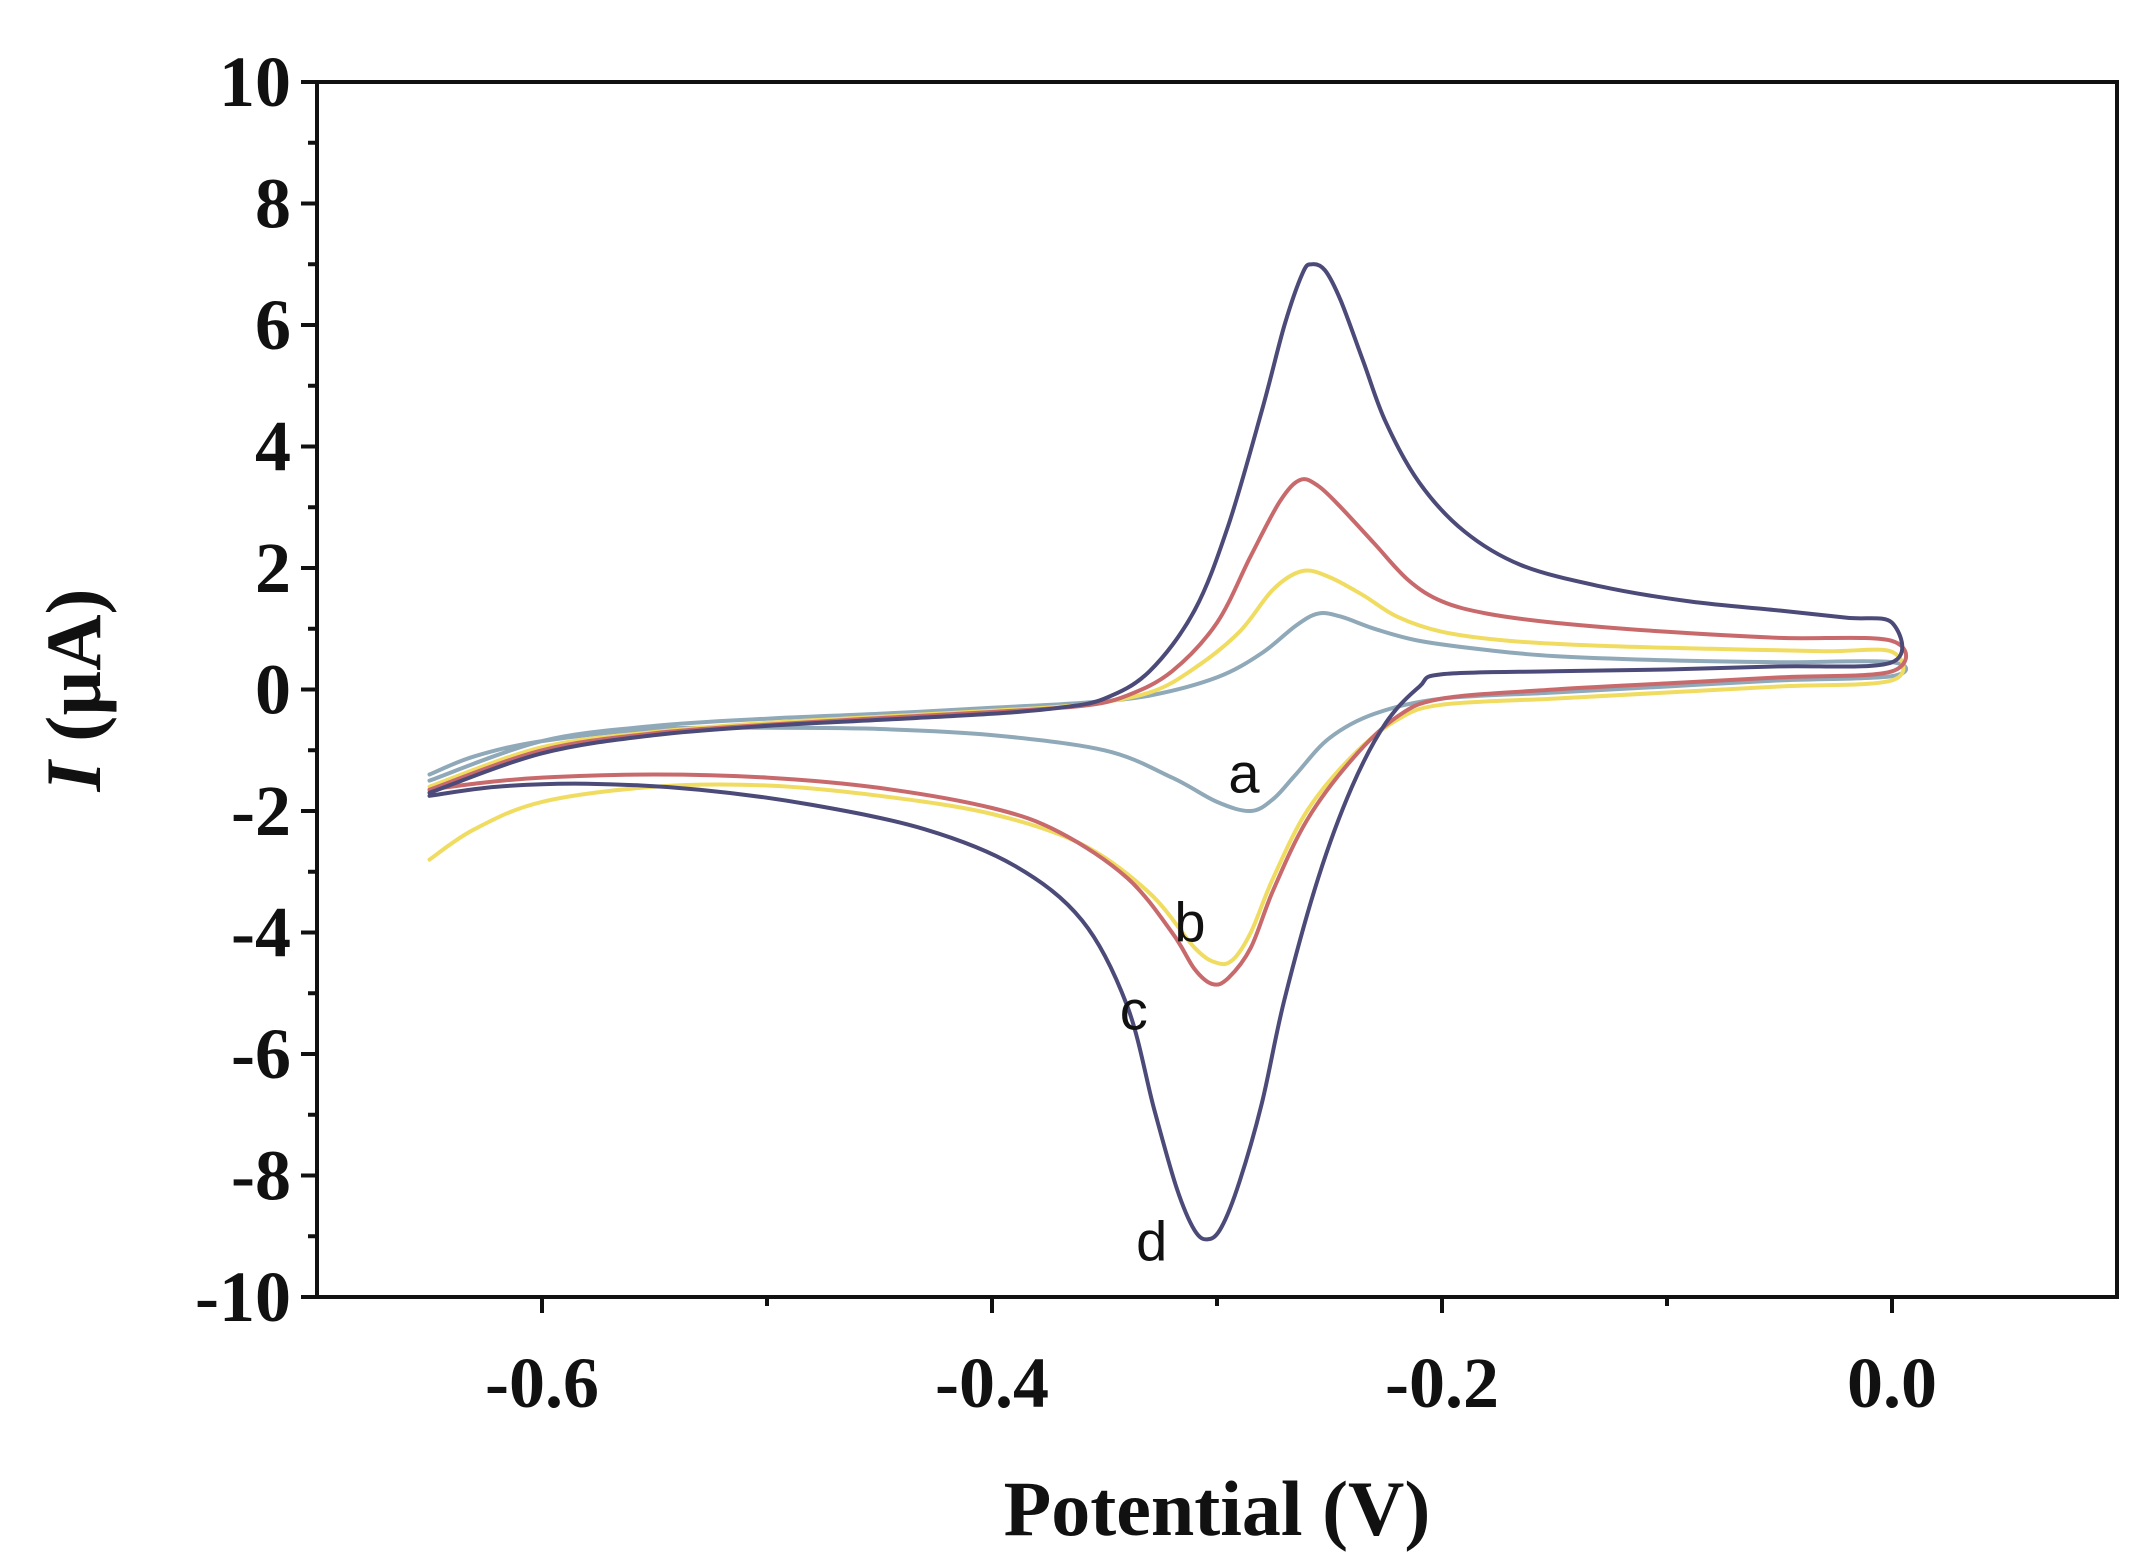 This screenshot has width=2134, height=1563. I want to click on y-axis-title: I (µA), so click(73, 690).